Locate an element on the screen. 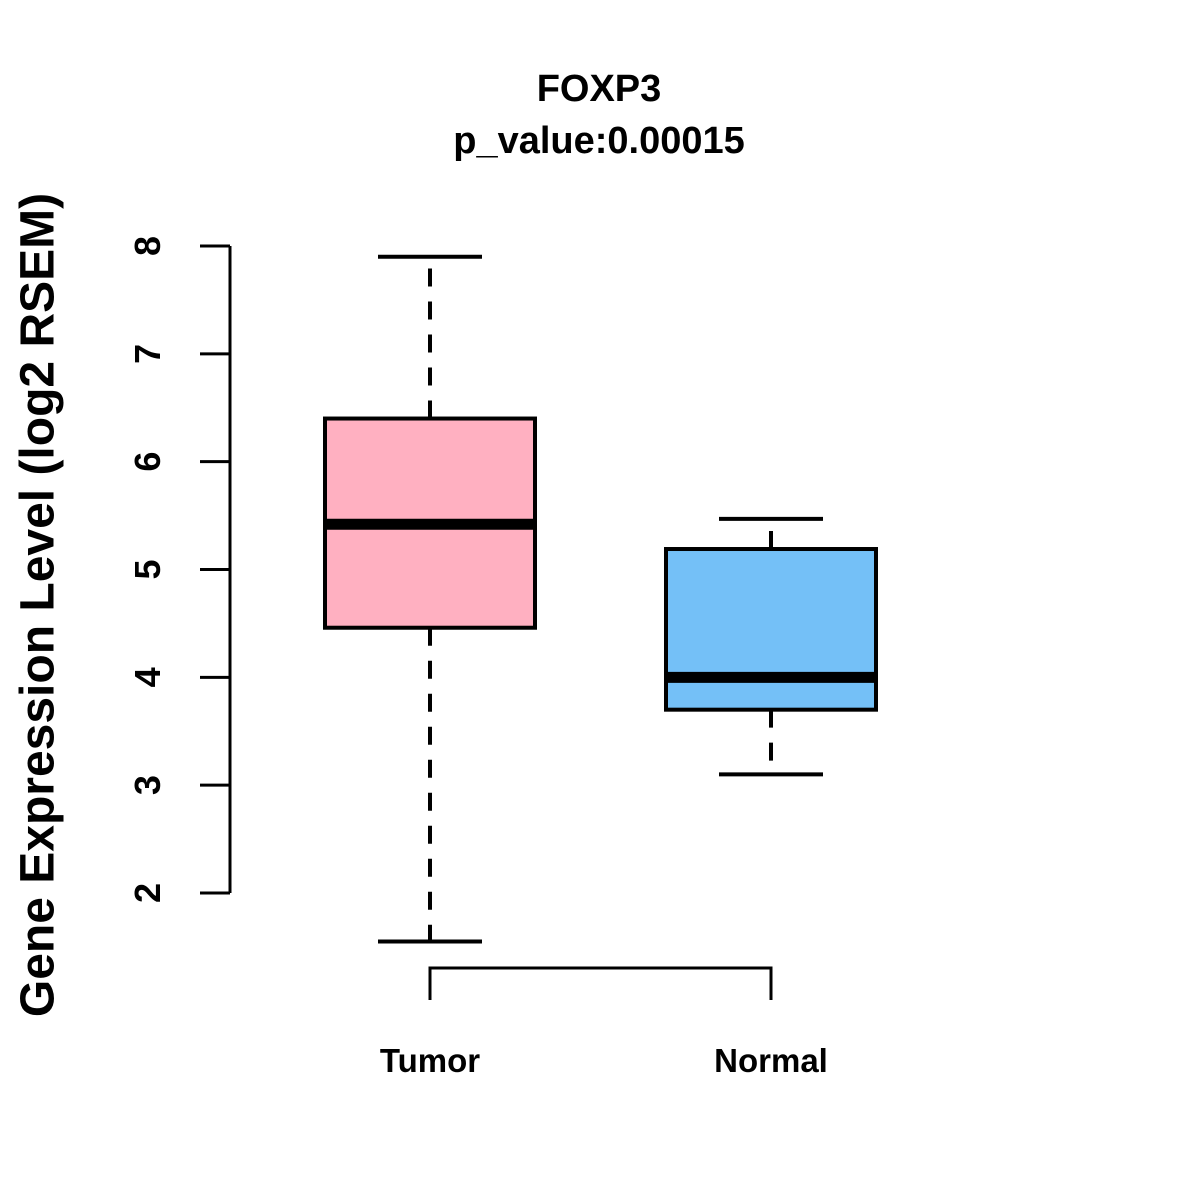  chart-title: FOXP3 is located at coordinates (599, 89).